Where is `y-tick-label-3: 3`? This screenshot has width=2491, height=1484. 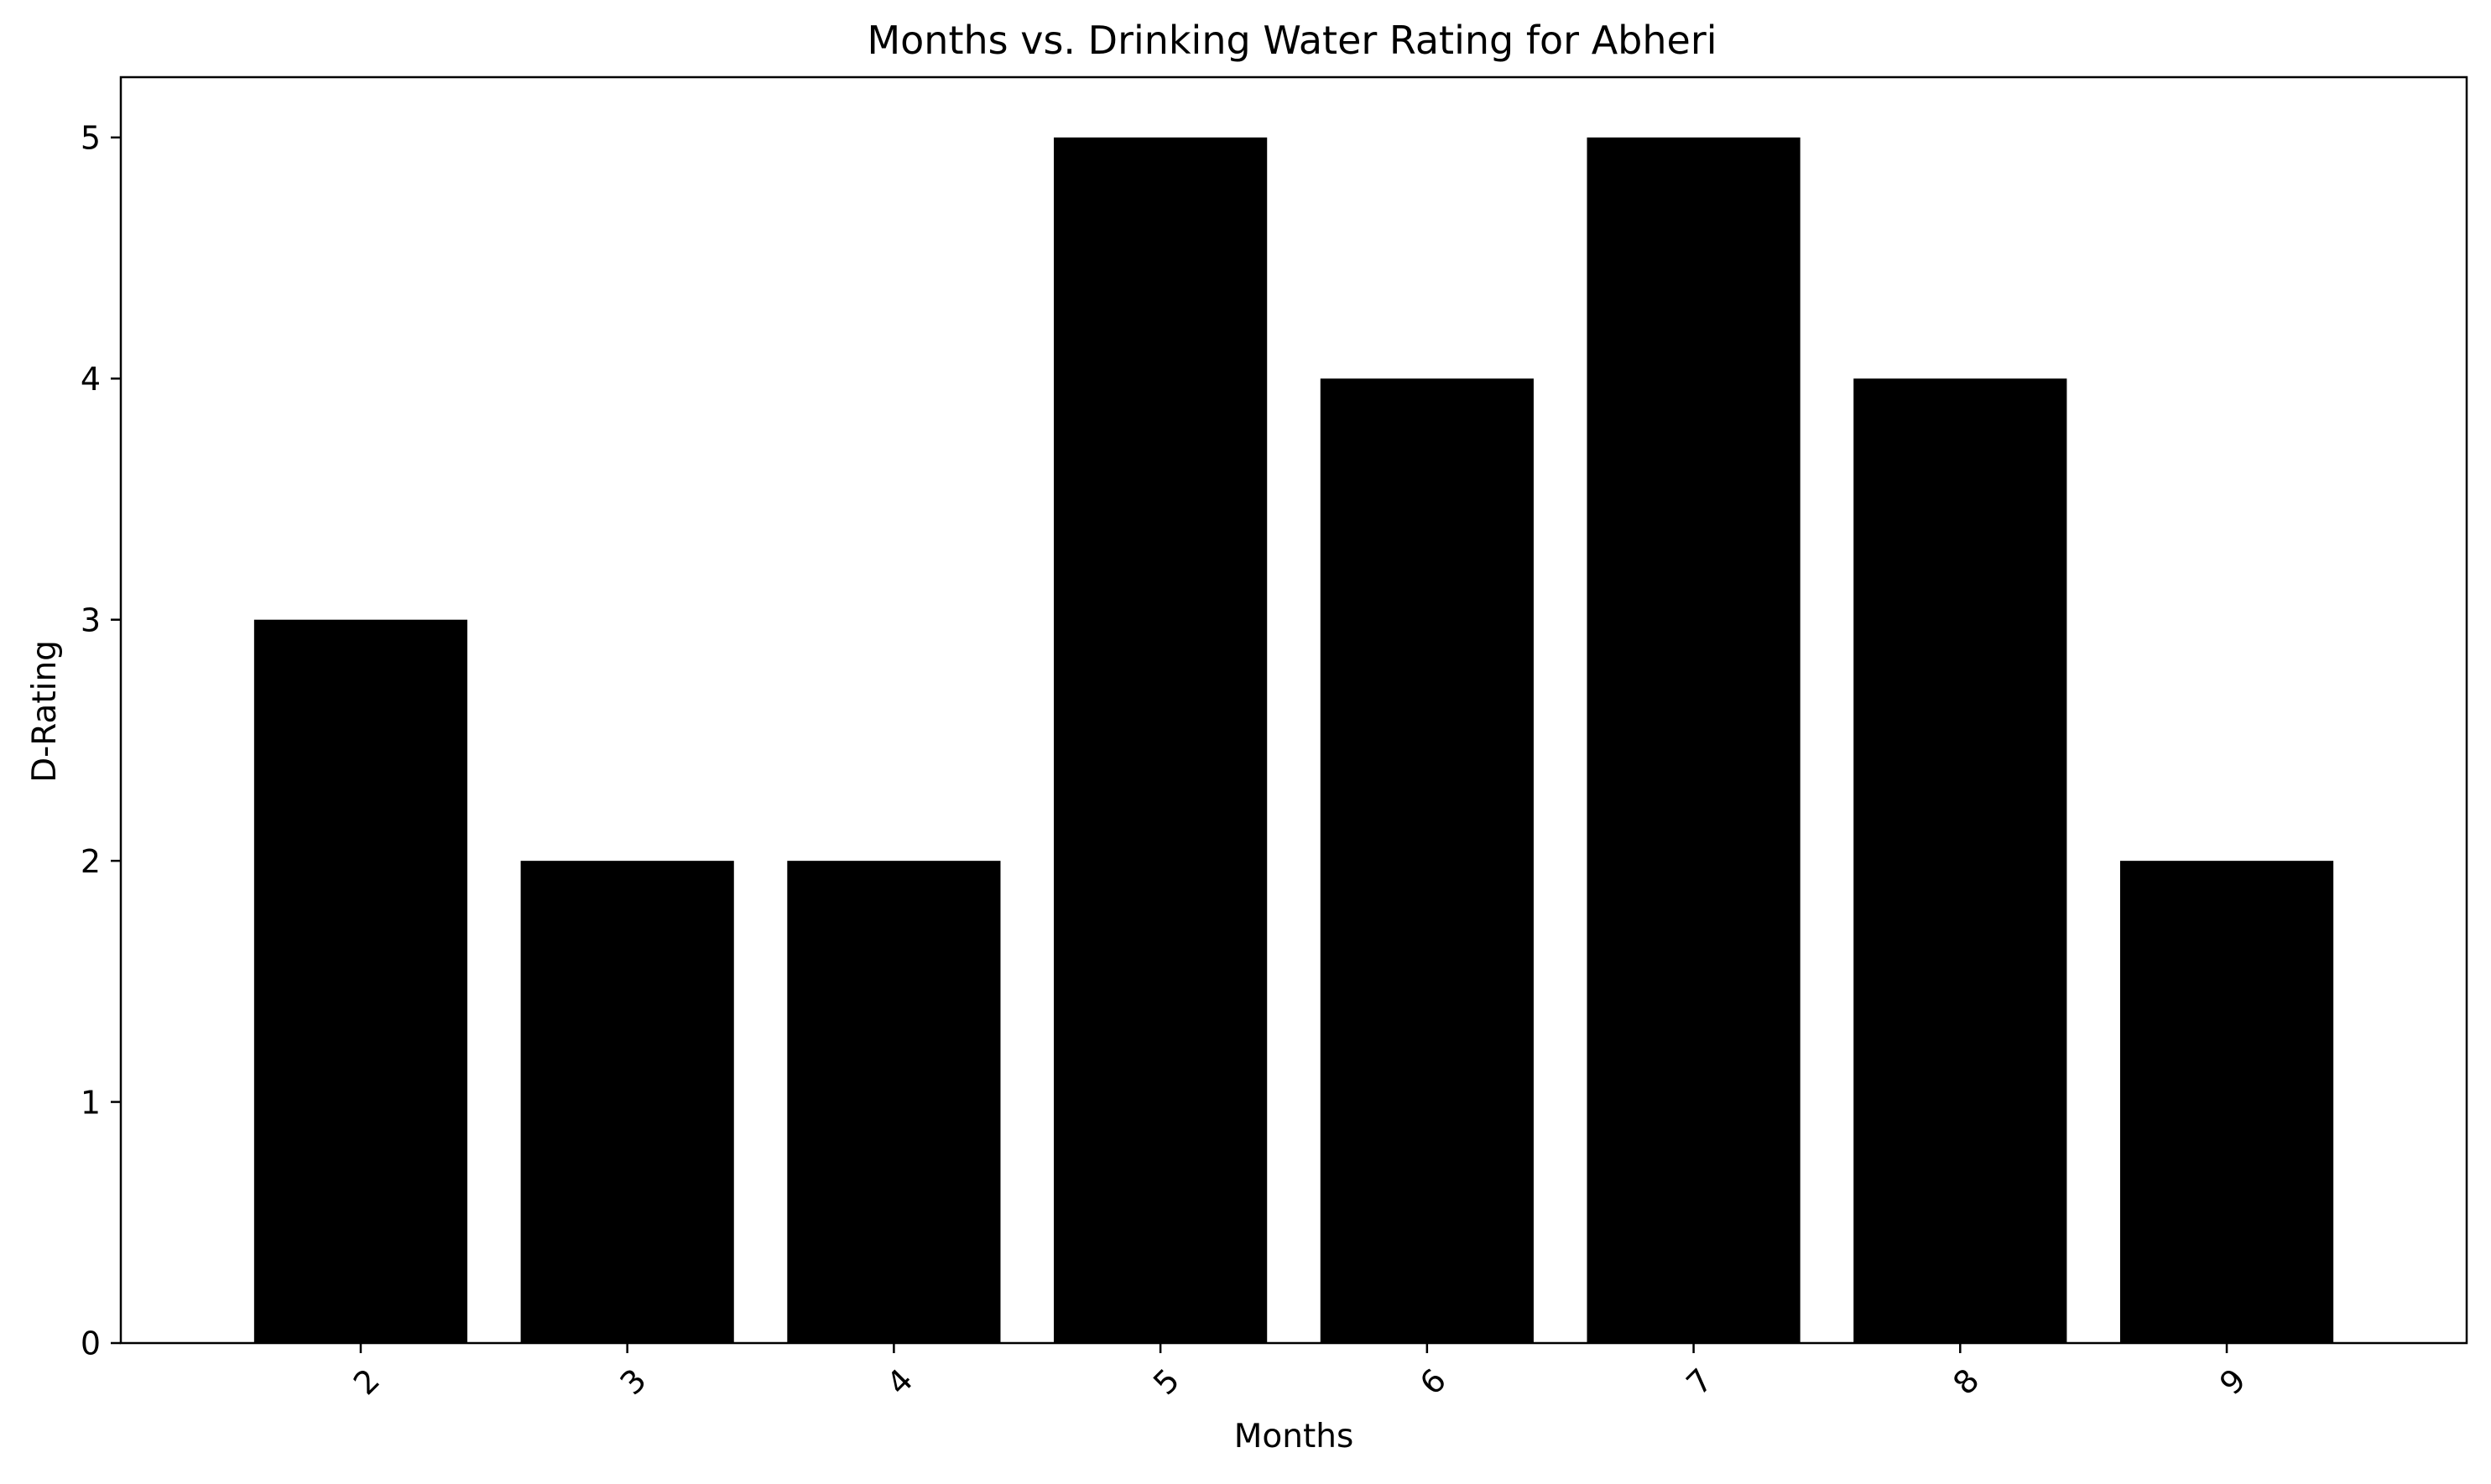 y-tick-label-3: 3 is located at coordinates (91, 619).